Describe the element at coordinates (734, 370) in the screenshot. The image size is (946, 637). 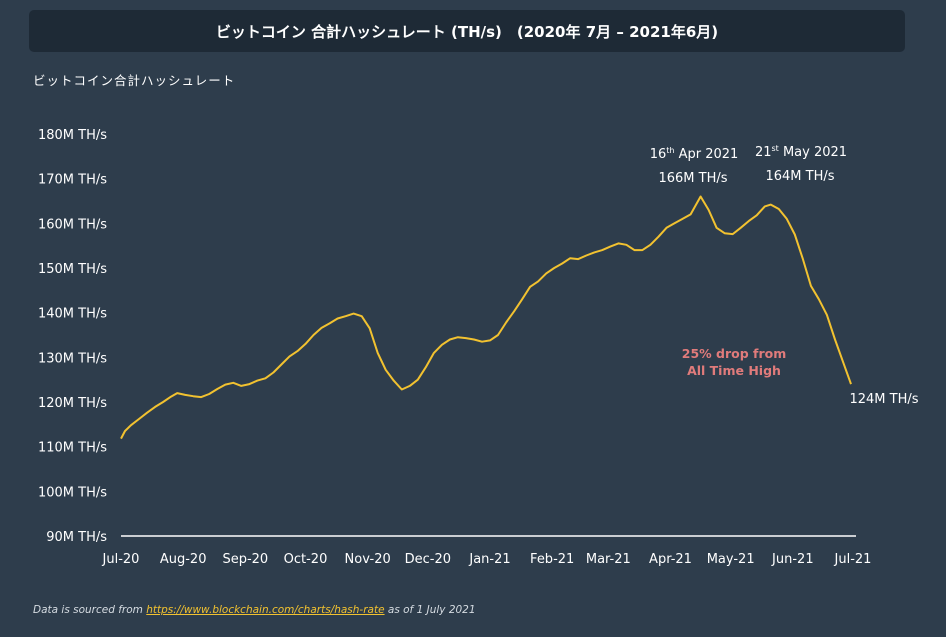
I see `drop-annotation-line2: All Time High` at that location.